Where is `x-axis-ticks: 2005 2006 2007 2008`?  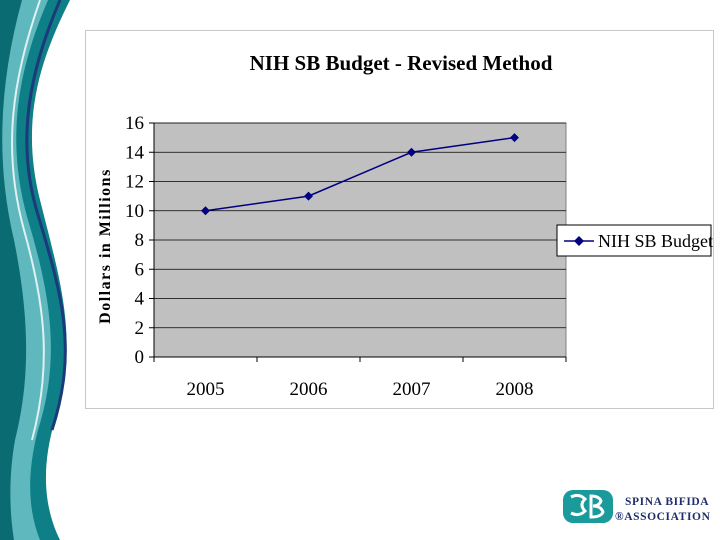
x-axis-ticks: 2005 2006 2007 2008 is located at coordinates (360, 378).